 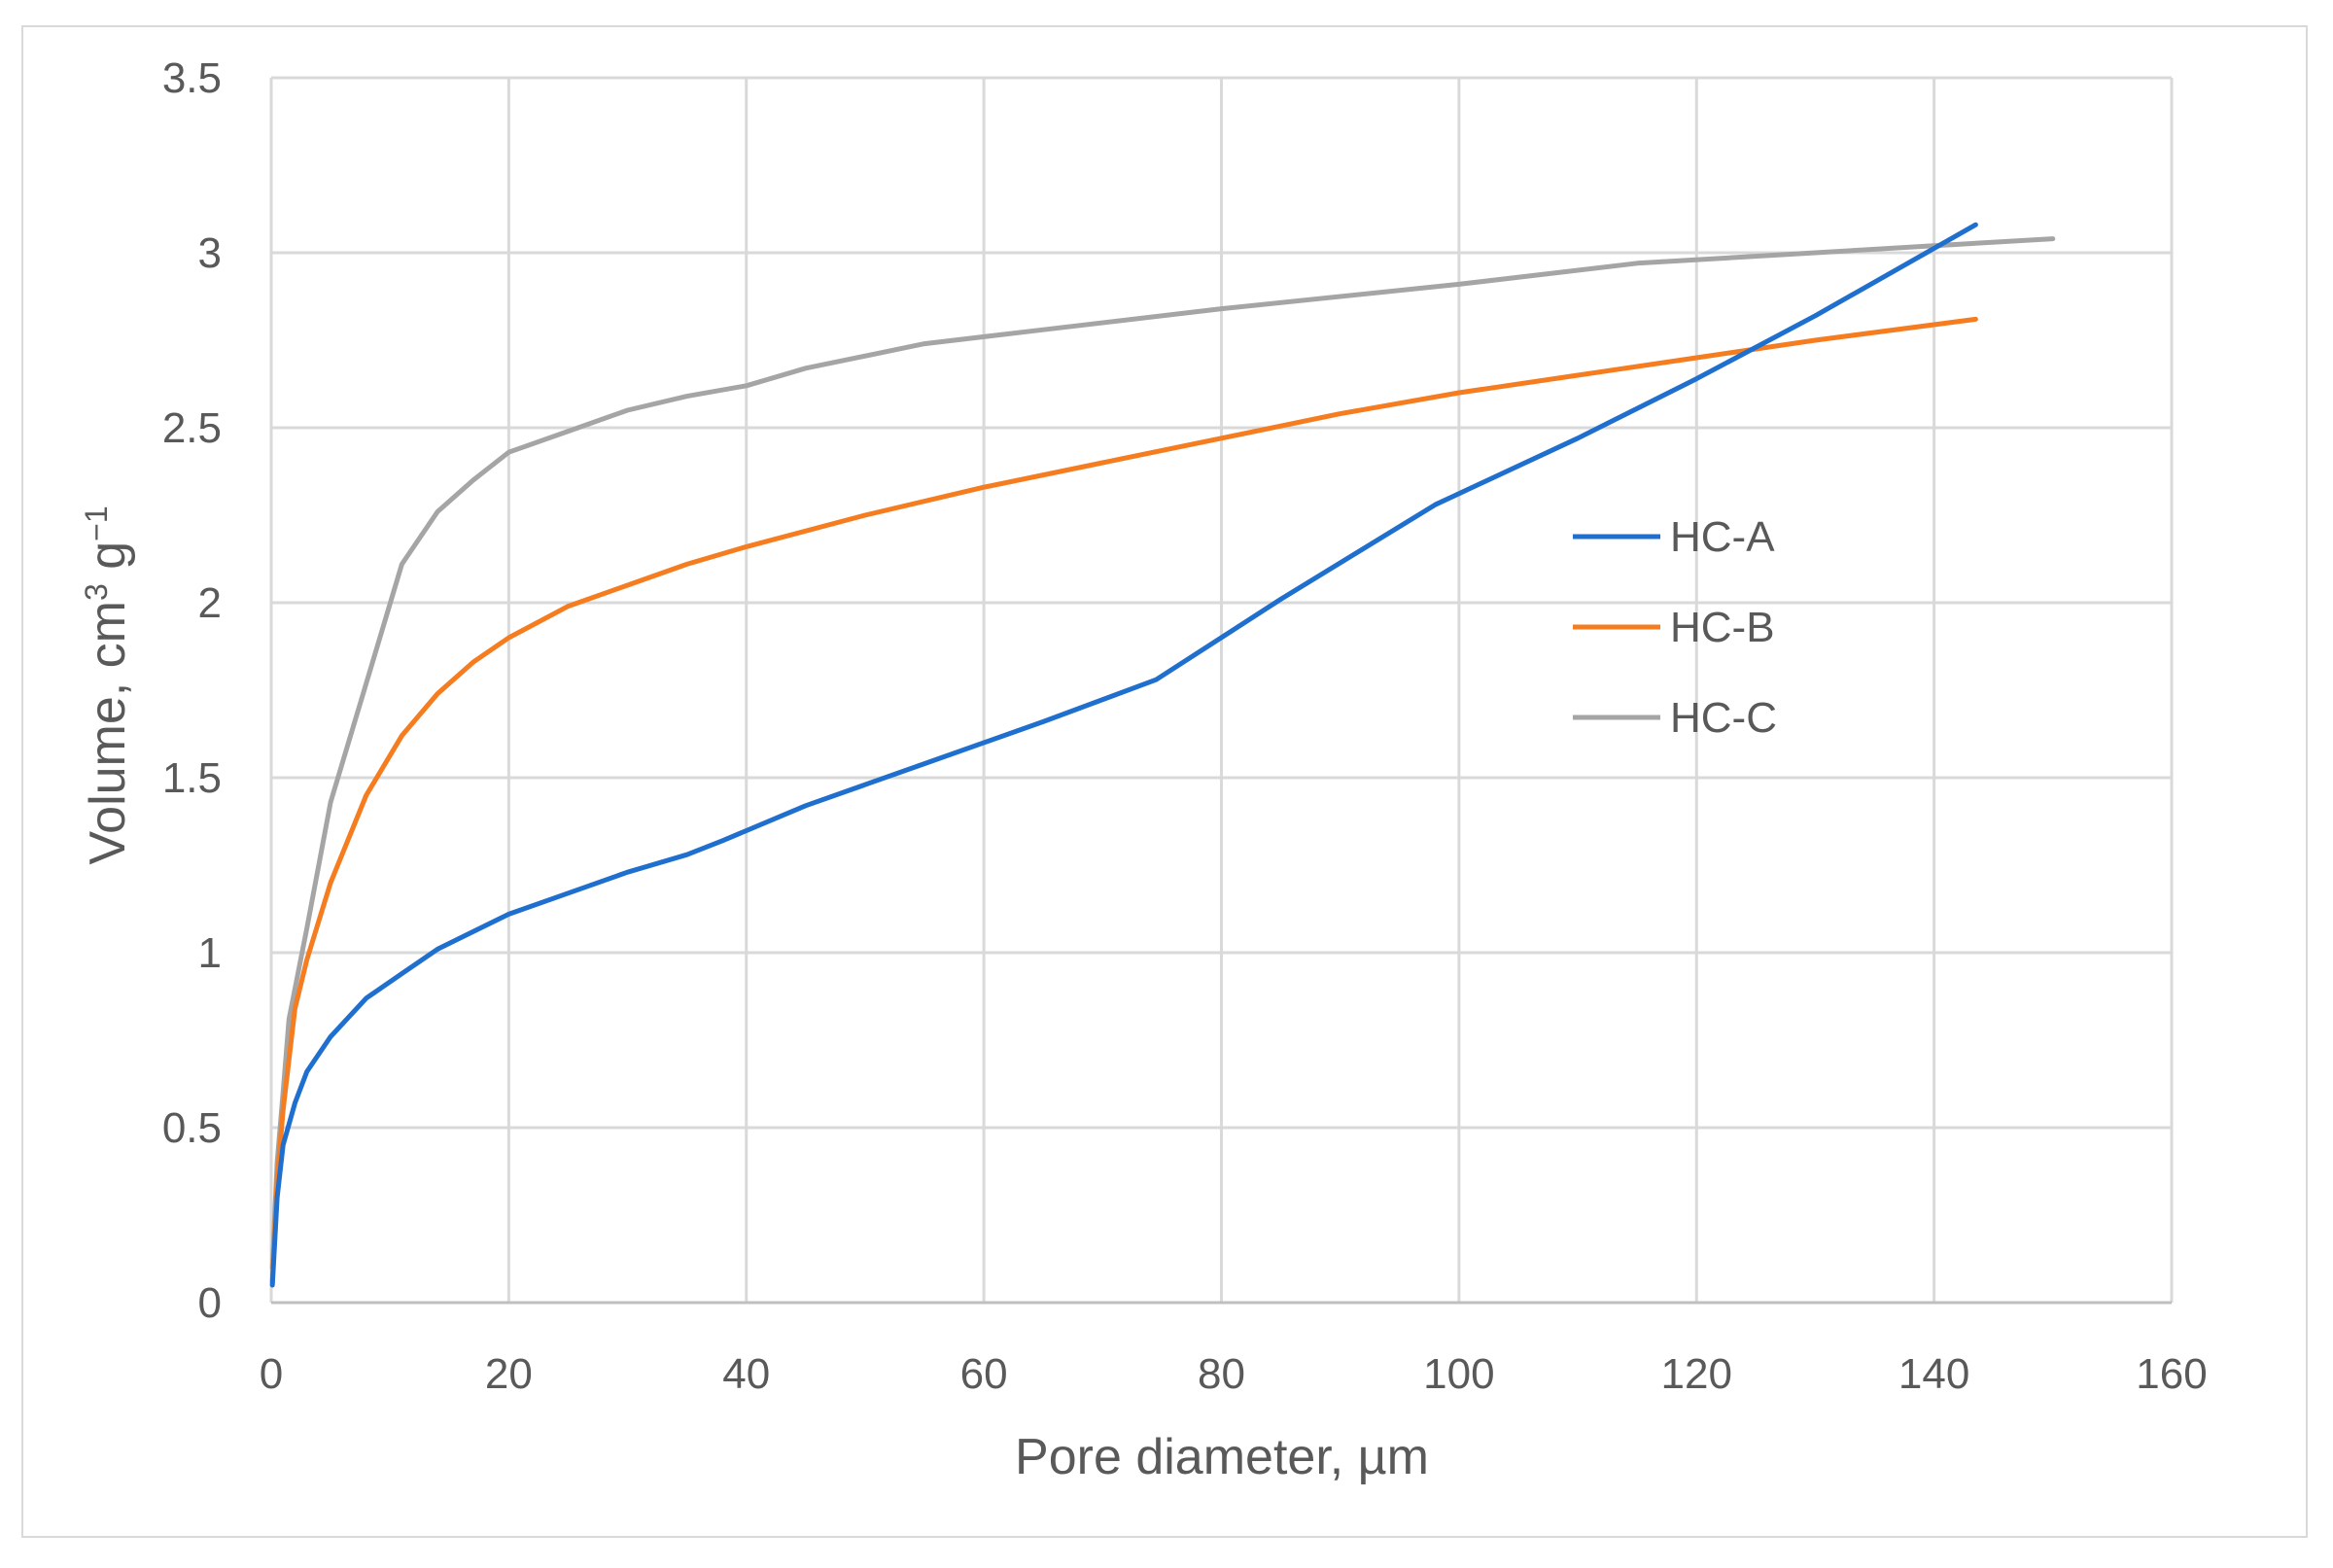 I want to click on y-tick-label: 3.5, so click(x=192, y=78).